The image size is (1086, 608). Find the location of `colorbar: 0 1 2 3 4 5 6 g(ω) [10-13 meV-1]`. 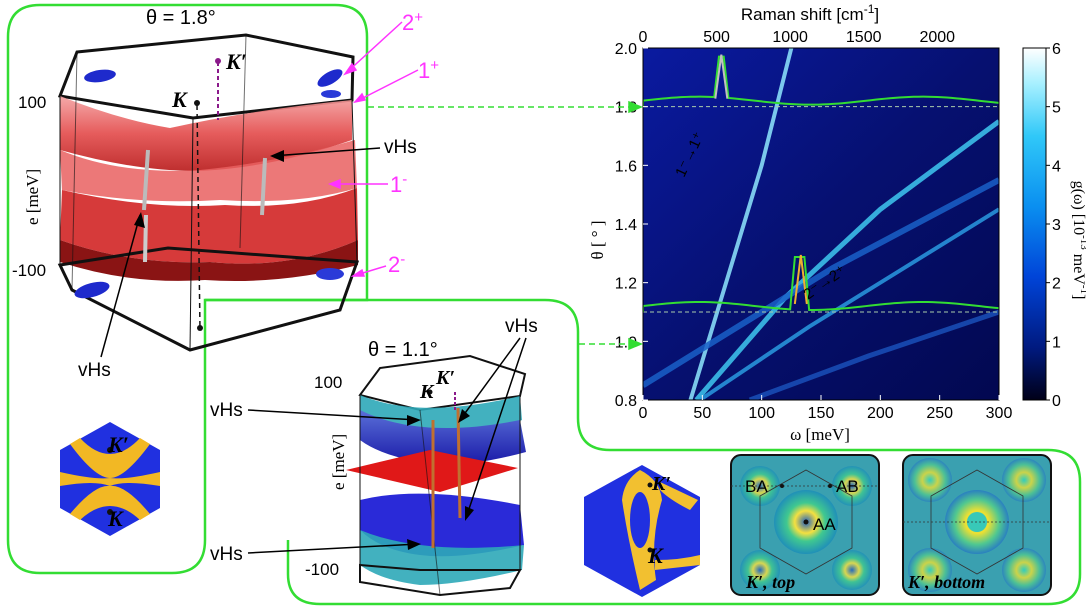

colorbar: 0 1 2 3 4 5 6 g(ω) [10-13 meV-1] is located at coordinates (1054, 225).